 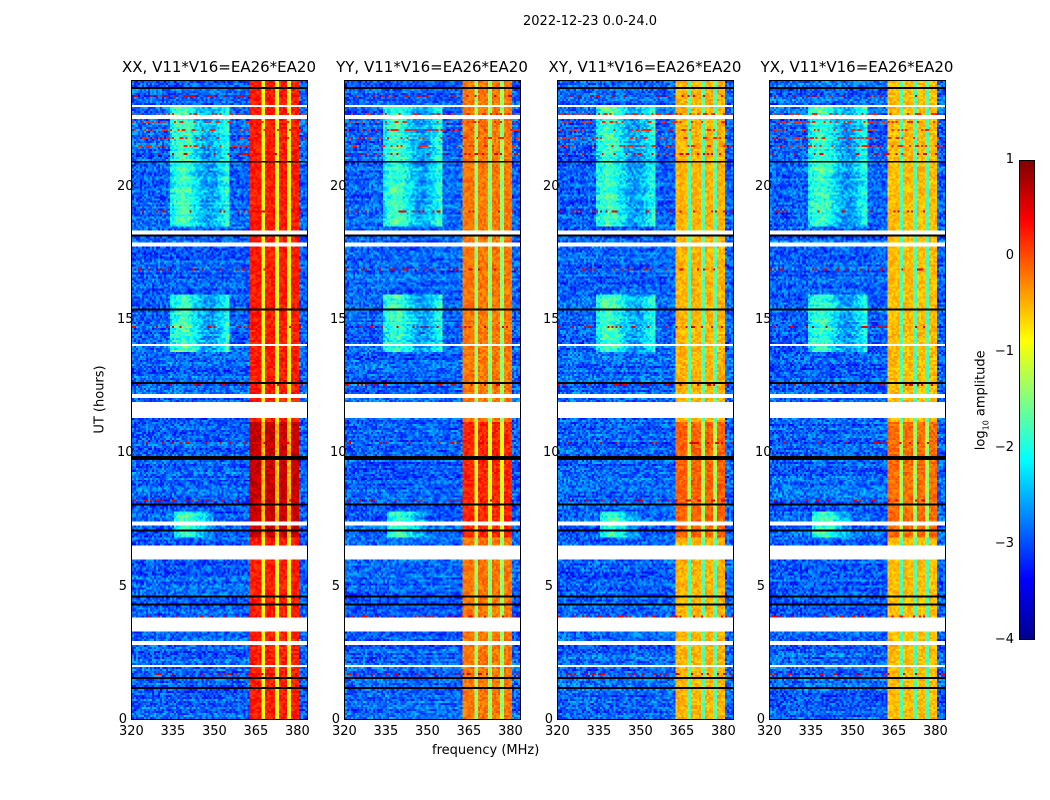 What do you see at coordinates (1004, 447) in the screenshot?
I see `colorbar-tick-label: −2` at bounding box center [1004, 447].